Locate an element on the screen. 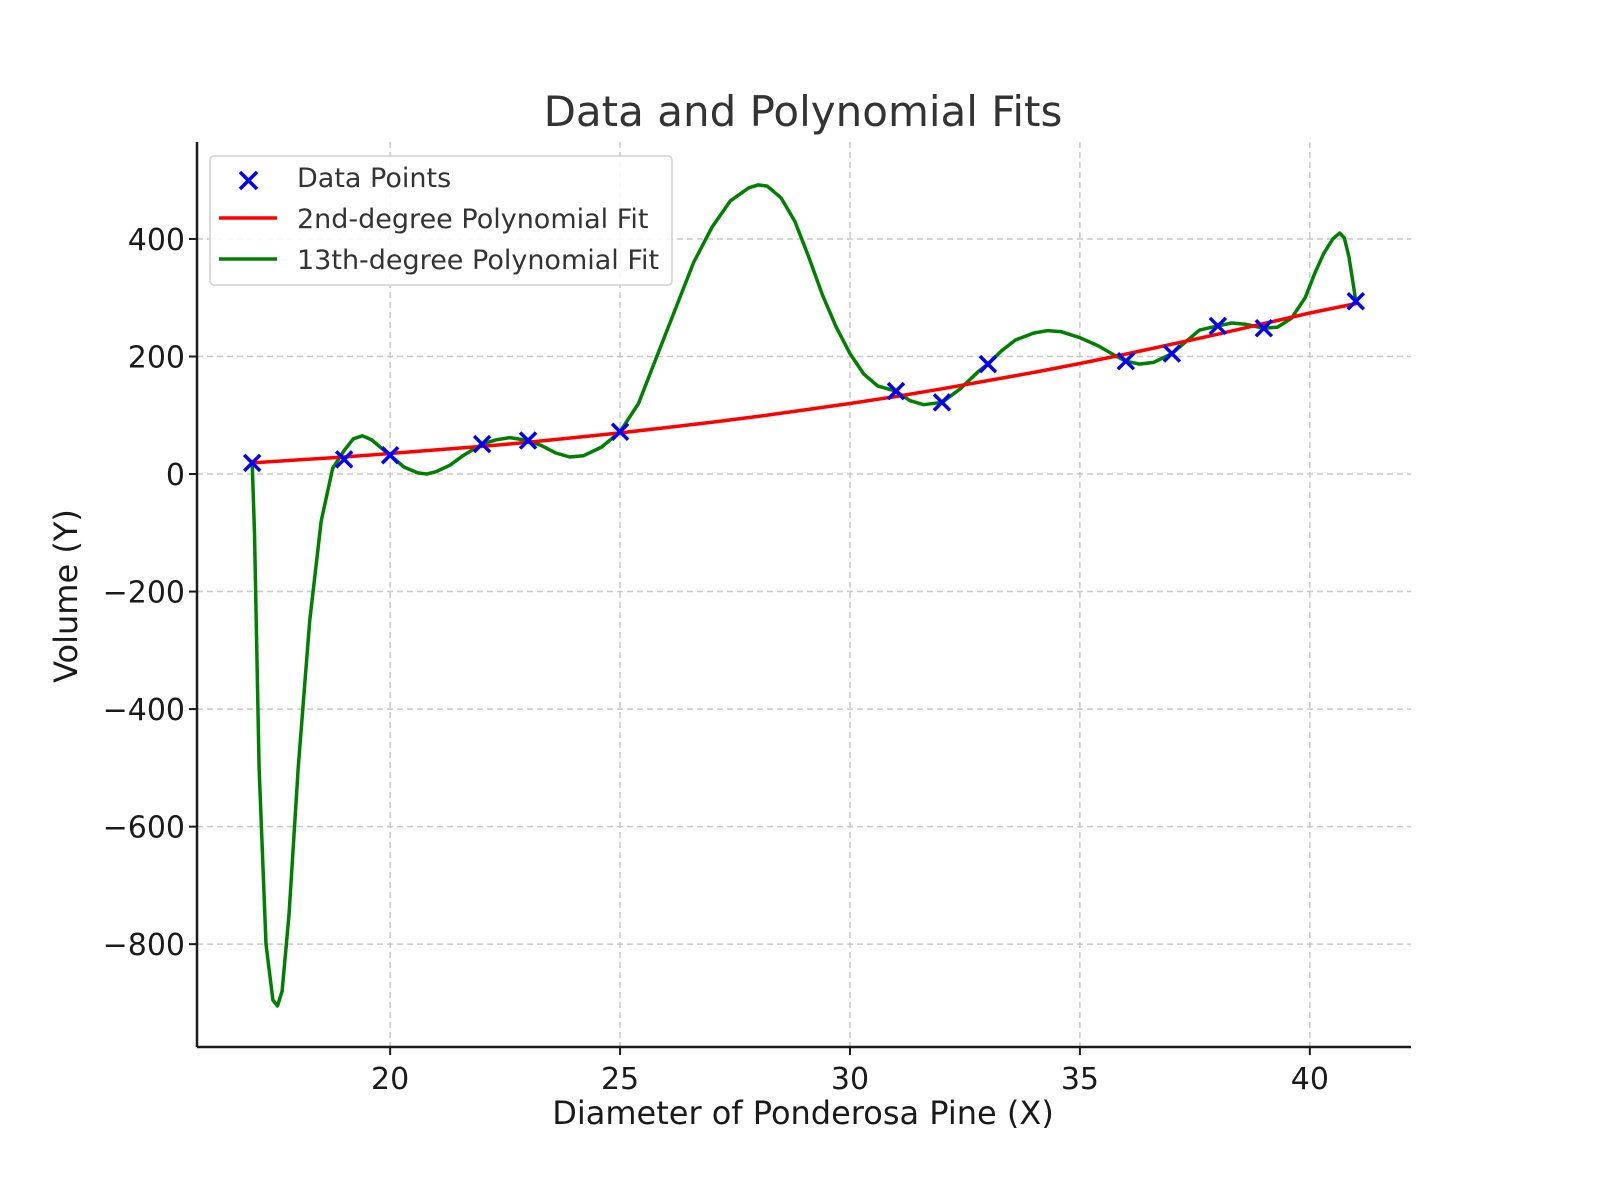  chart-title: Data and Polynomial Fits is located at coordinates (803, 111).